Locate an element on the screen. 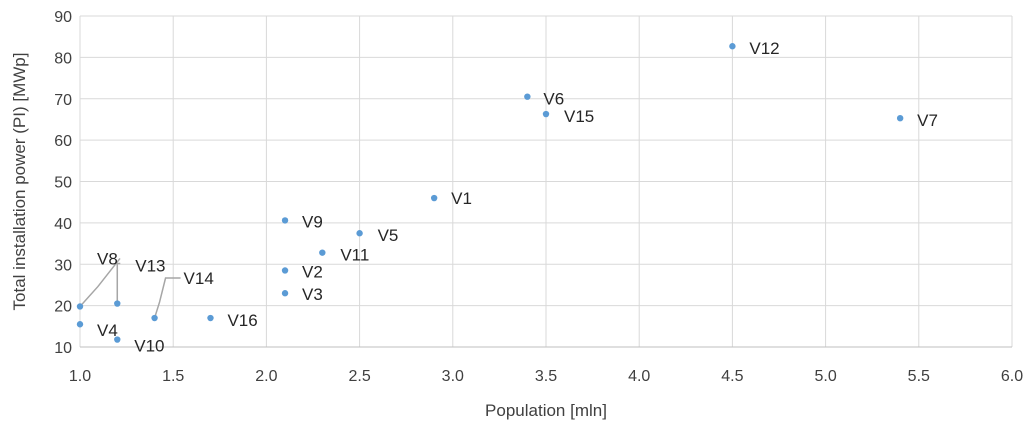 Image resolution: width=1030 pixels, height=427 pixels. point-label-v15: V15 is located at coordinates (579, 116).